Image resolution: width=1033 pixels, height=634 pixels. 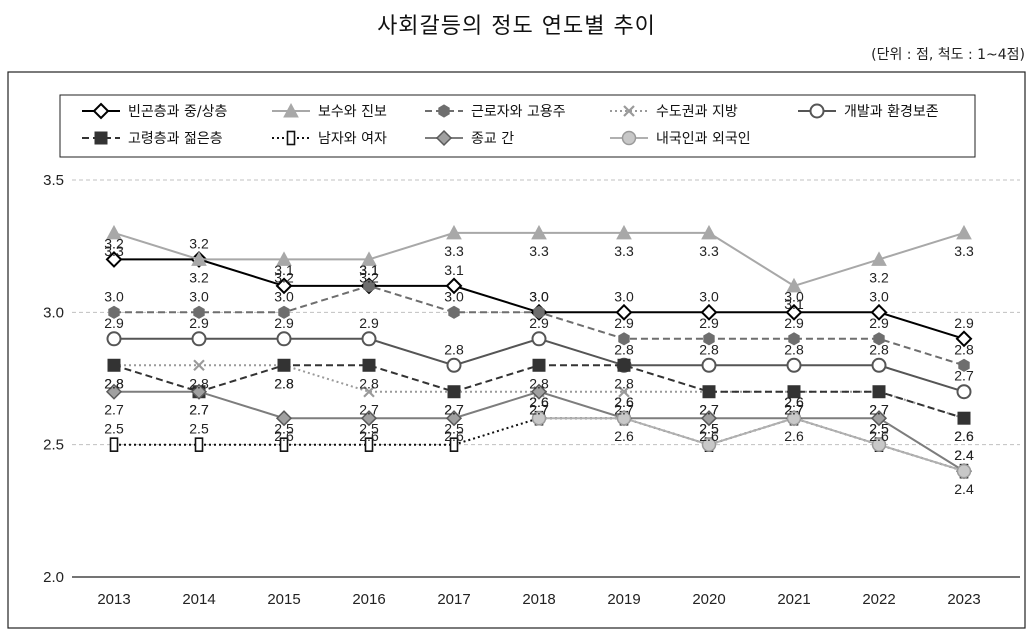 I want to click on unit-note: (단위 : 점, 척도 : 1~4점), so click(x=948, y=55).